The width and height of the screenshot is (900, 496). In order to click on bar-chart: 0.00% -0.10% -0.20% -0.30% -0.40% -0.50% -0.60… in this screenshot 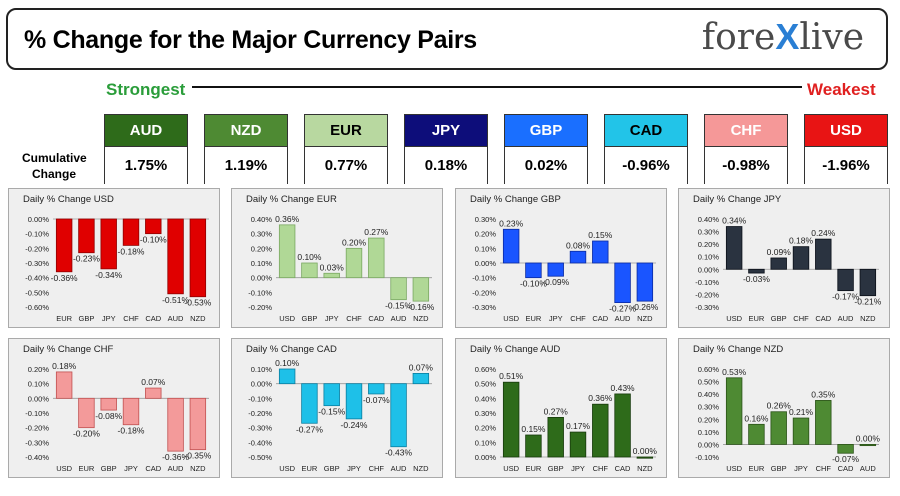, I will do `click(118, 269)`.